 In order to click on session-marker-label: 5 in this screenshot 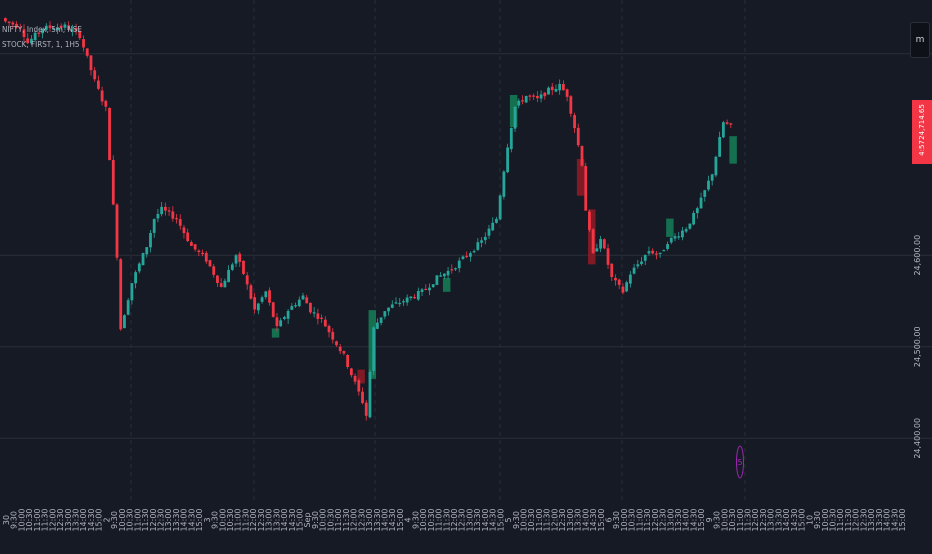, I will do `click(739, 462)`.